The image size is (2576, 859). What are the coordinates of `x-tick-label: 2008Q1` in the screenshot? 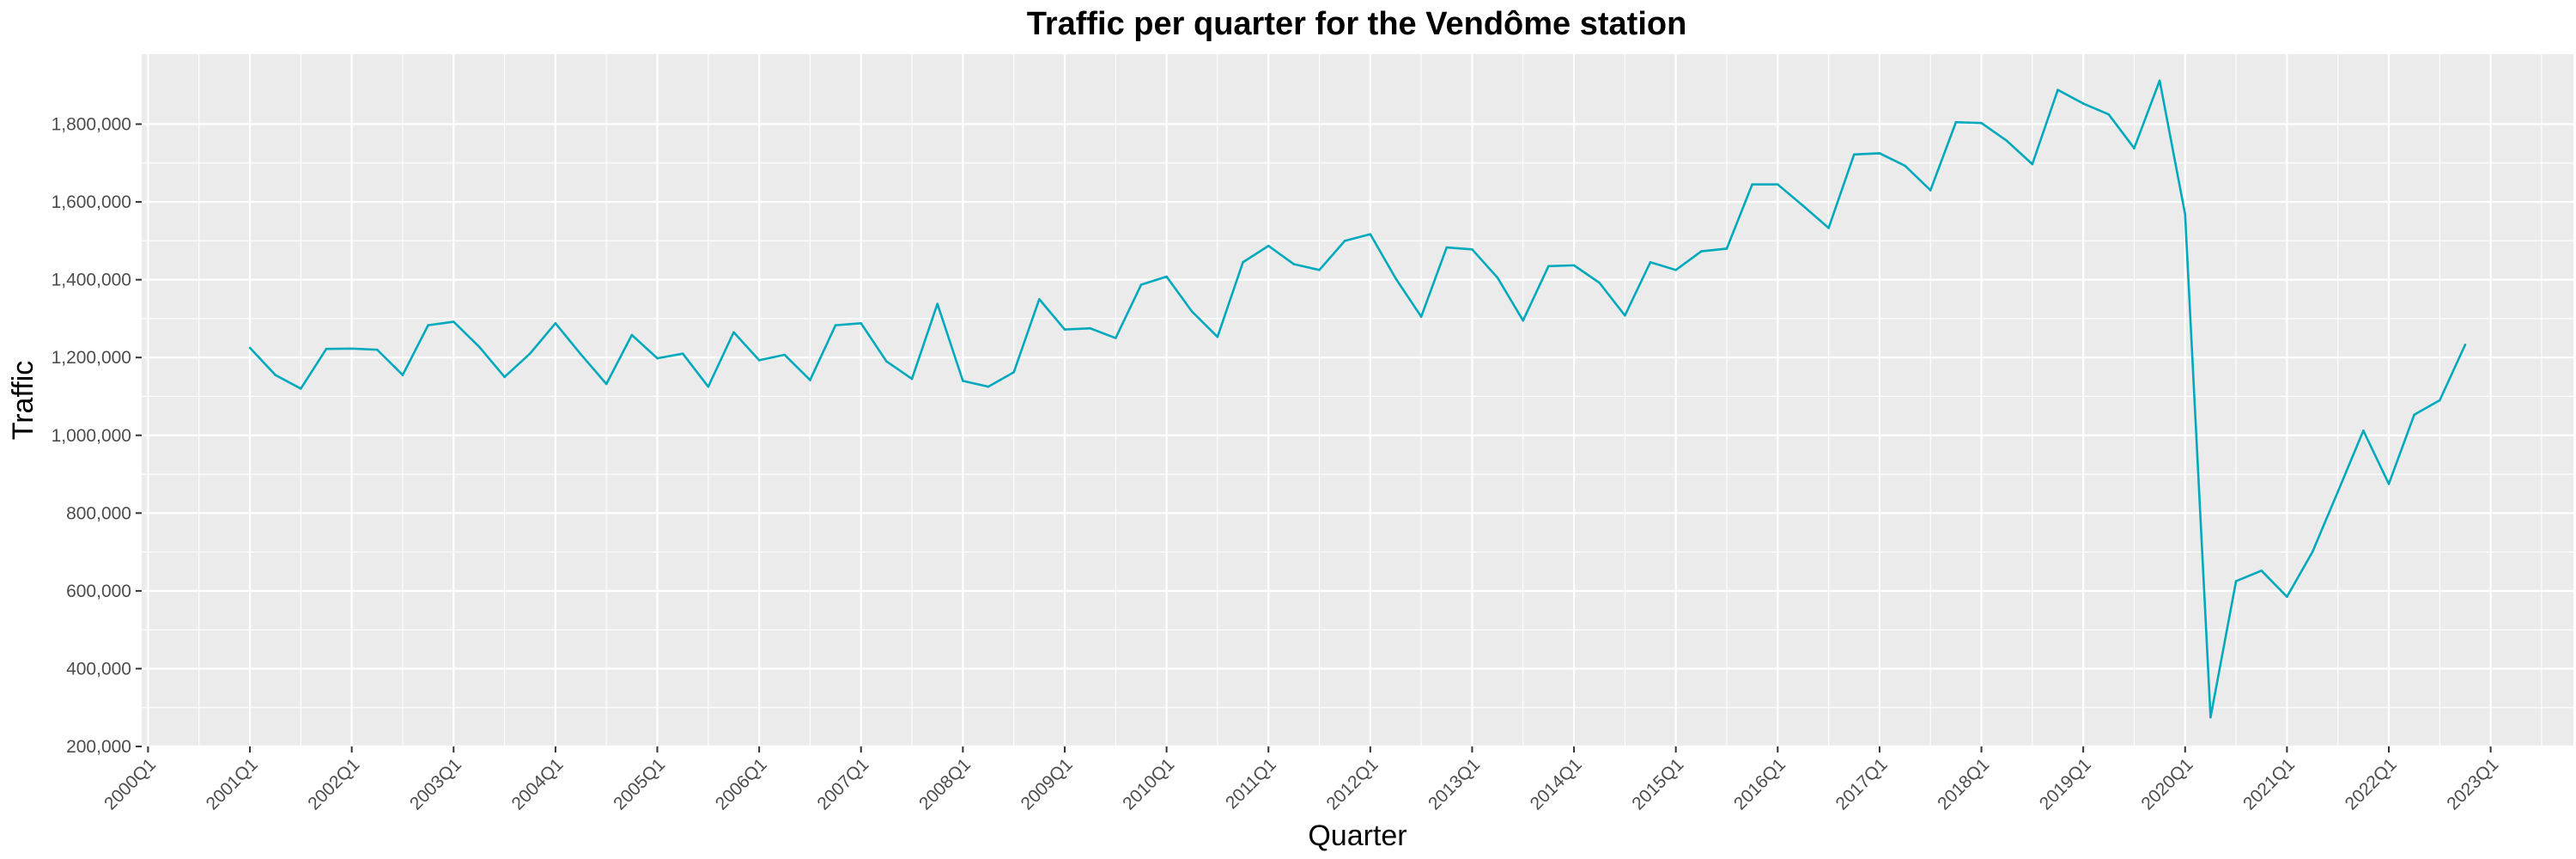 It's located at (945, 783).